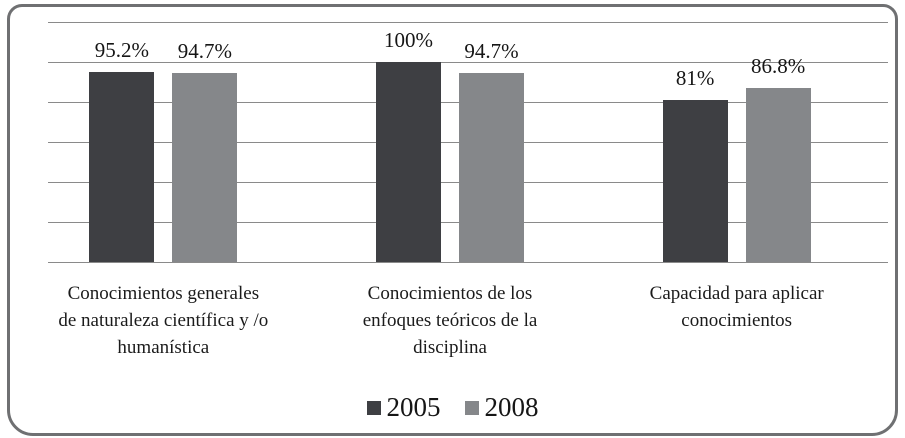 The height and width of the screenshot is (438, 905). I want to click on legend-item-2008: 2008, so click(501, 407).